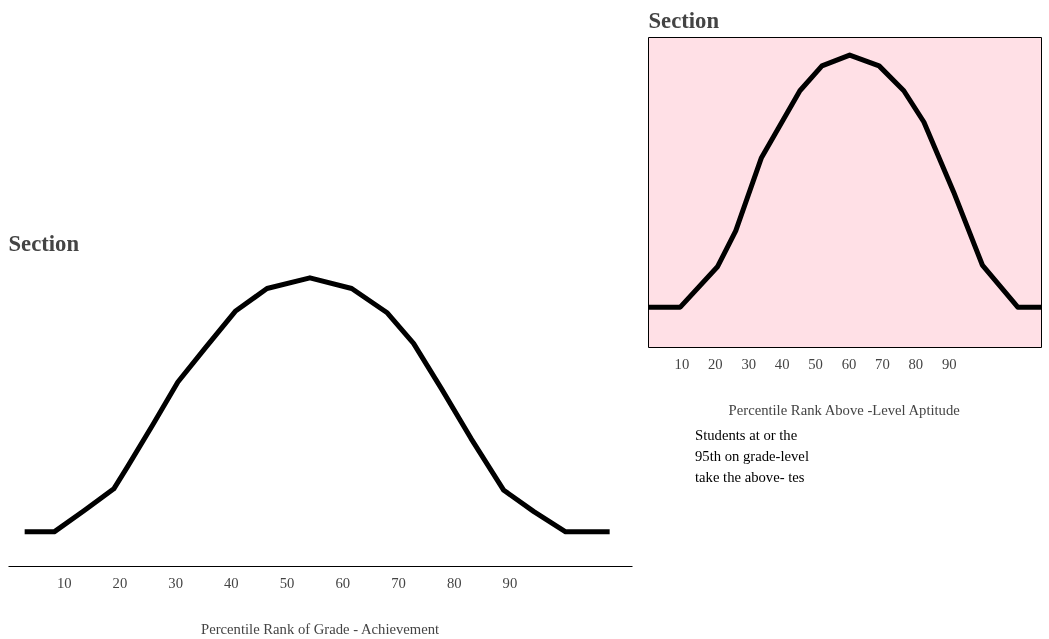 This screenshot has width=1049, height=639. What do you see at coordinates (752, 456) in the screenshot?
I see `text: Students at or the 95th on grade-level take the above- tes` at bounding box center [752, 456].